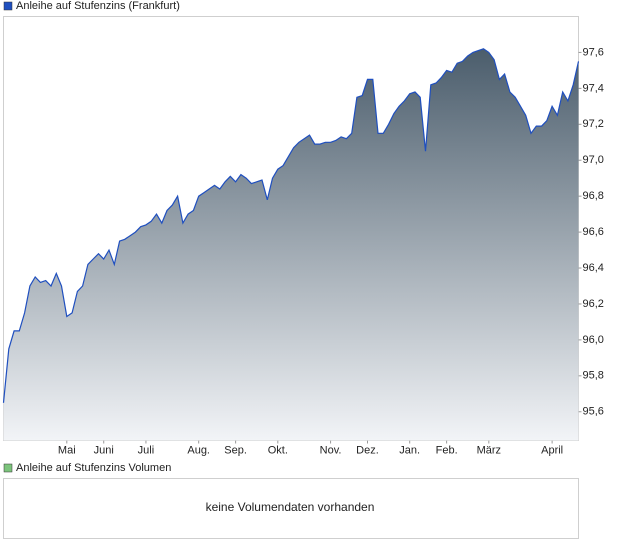 Image resolution: width=620 pixels, height=546 pixels. I want to click on y-tick-label: 97,6, so click(593, 52).